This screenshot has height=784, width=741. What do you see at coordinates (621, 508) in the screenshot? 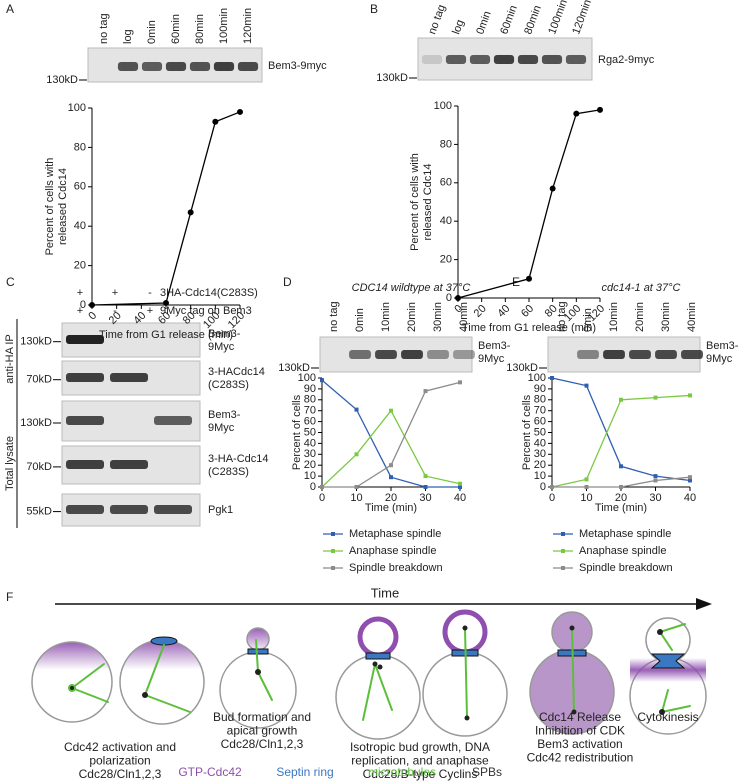
I see `x-axis-label: Time (min)` at bounding box center [621, 508].